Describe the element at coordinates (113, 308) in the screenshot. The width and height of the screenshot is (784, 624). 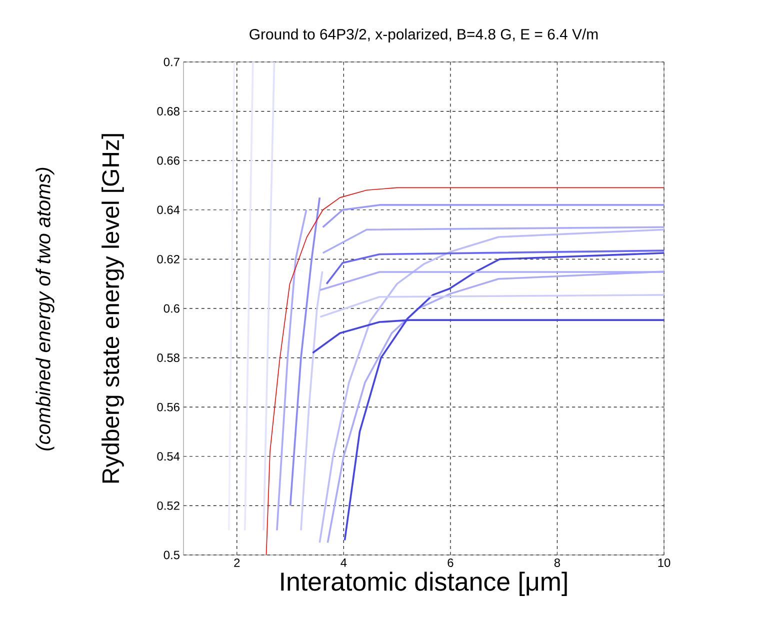
I see `y-axis-title: Rydberg state energy level [GHz]` at that location.